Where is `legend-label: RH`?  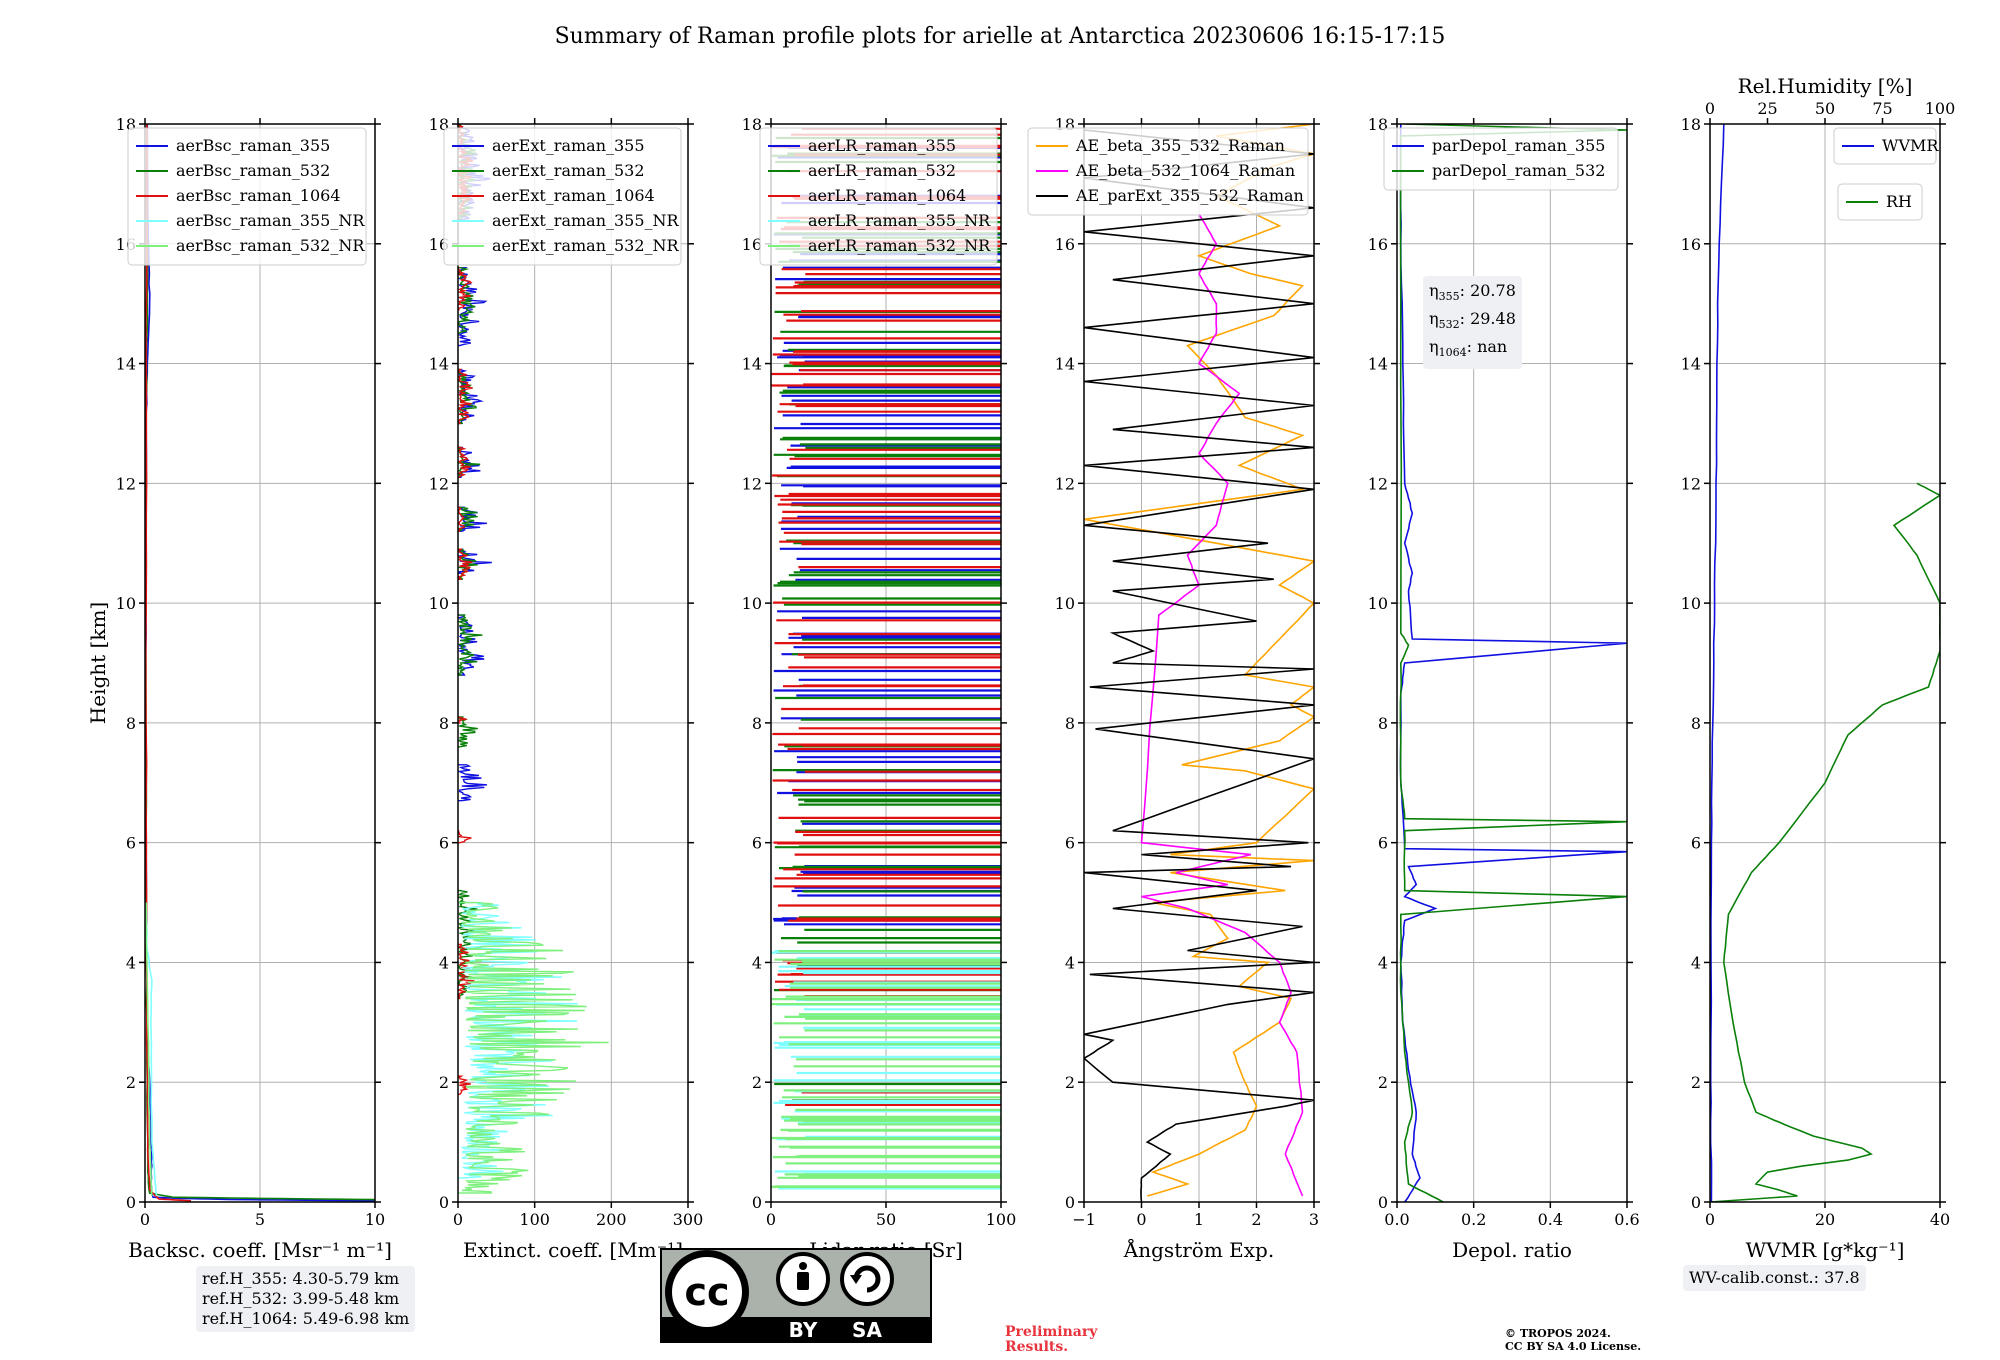
legend-label: RH is located at coordinates (1899, 201).